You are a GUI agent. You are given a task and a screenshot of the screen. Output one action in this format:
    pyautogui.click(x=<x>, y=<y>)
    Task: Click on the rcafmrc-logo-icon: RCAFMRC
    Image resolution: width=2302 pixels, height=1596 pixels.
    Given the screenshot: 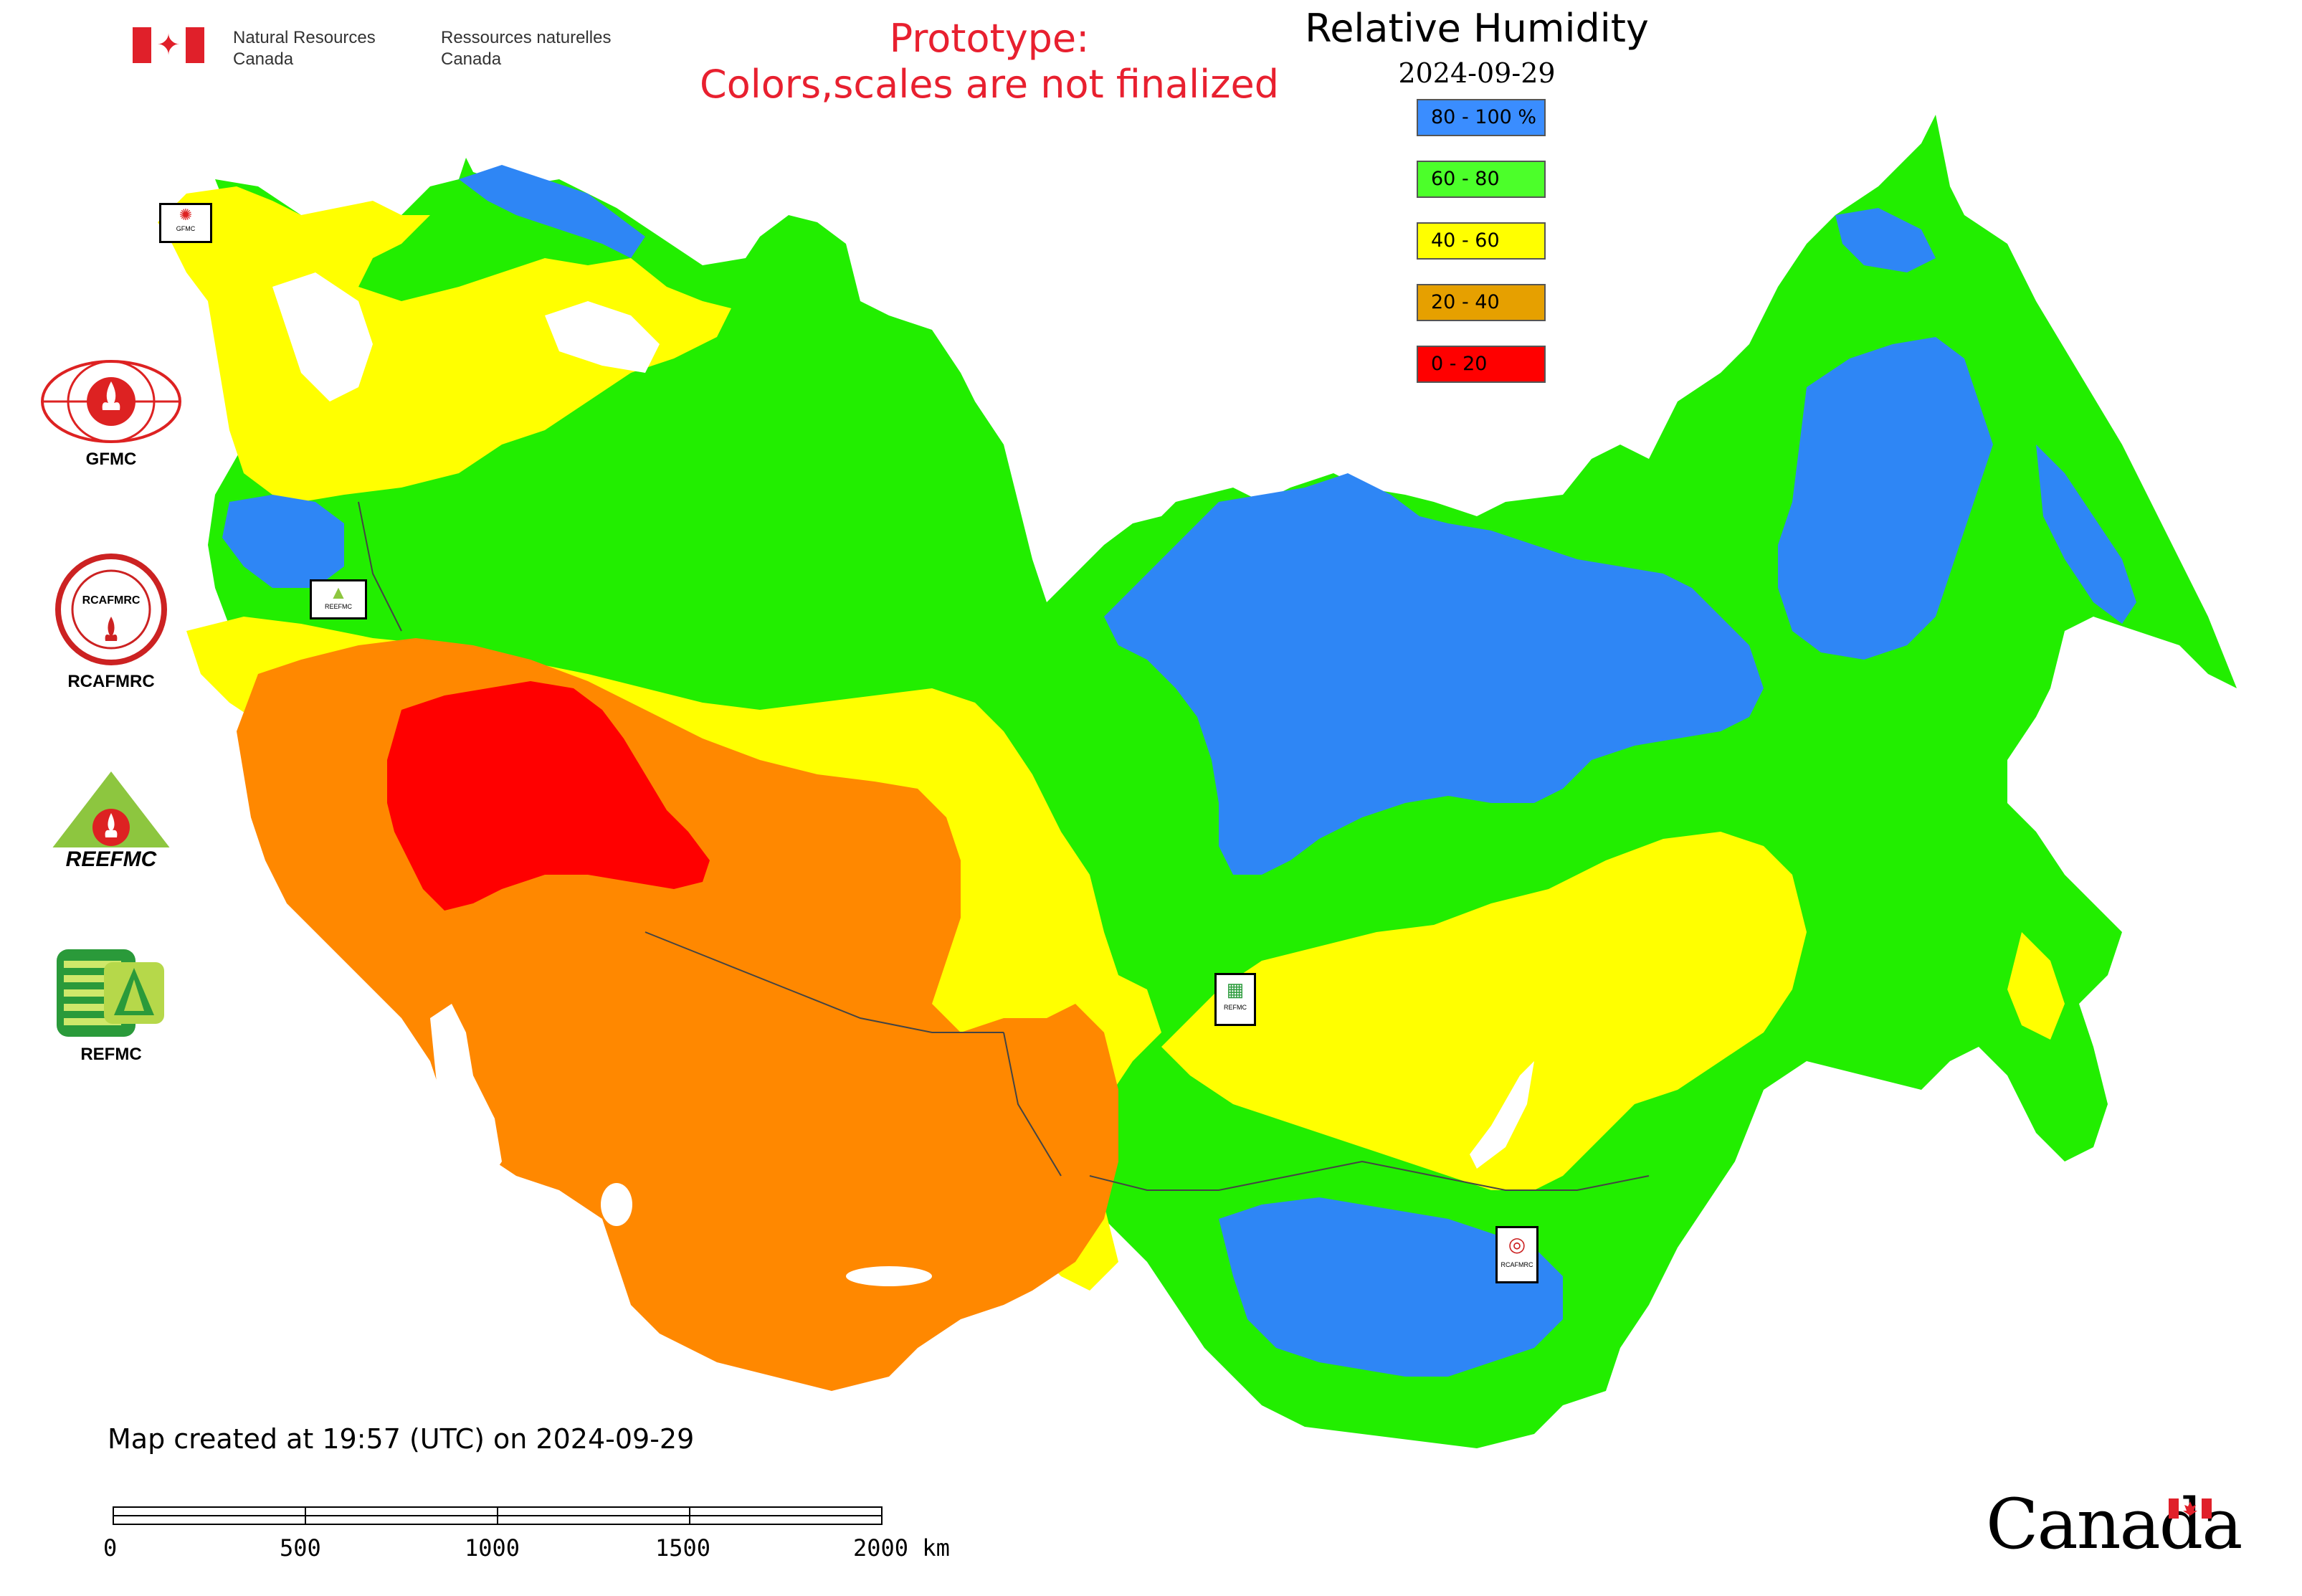 What is the action you would take?
    pyautogui.click(x=111, y=609)
    